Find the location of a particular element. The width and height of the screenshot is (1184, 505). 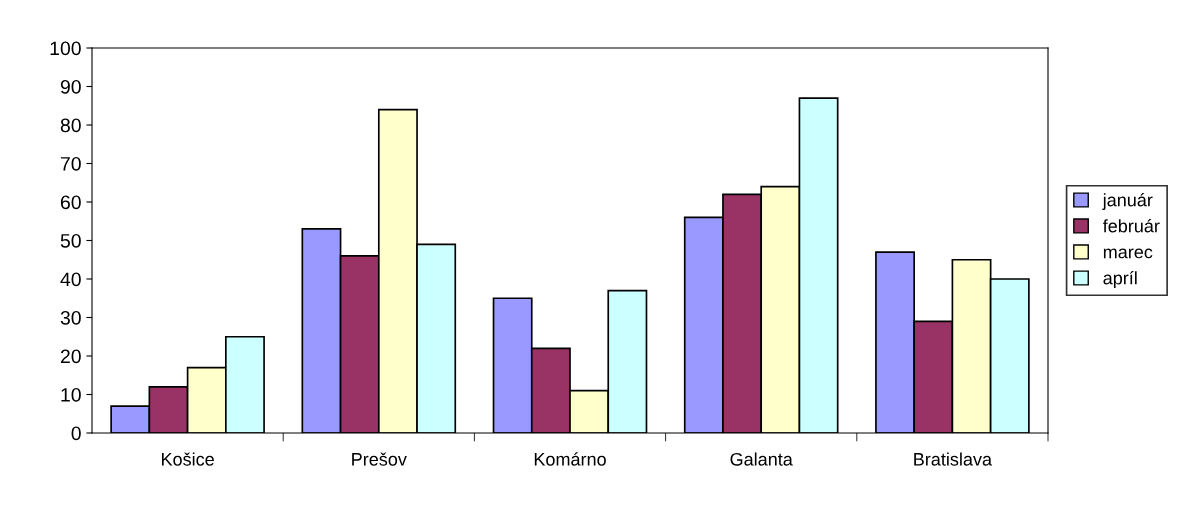

y-tick-label: 30 is located at coordinates (70, 317).